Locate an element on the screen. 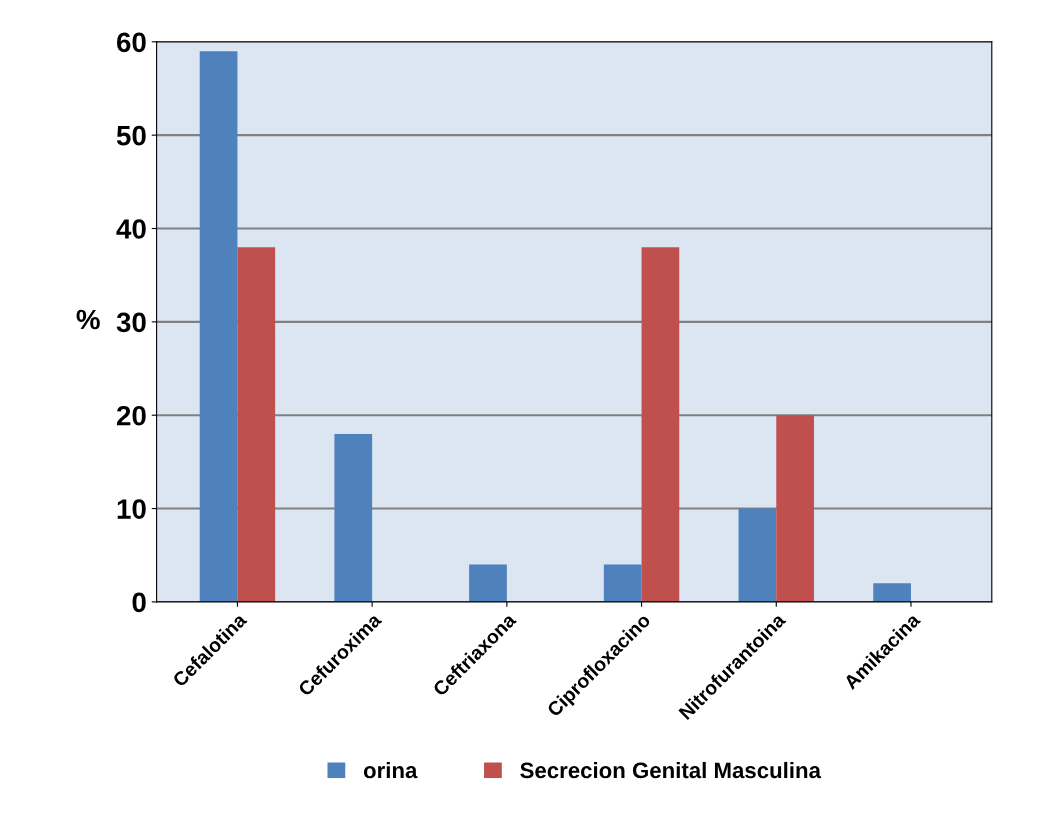 Image resolution: width=1044 pixels, height=836 pixels. y-tick-label: 10 is located at coordinates (131, 509).